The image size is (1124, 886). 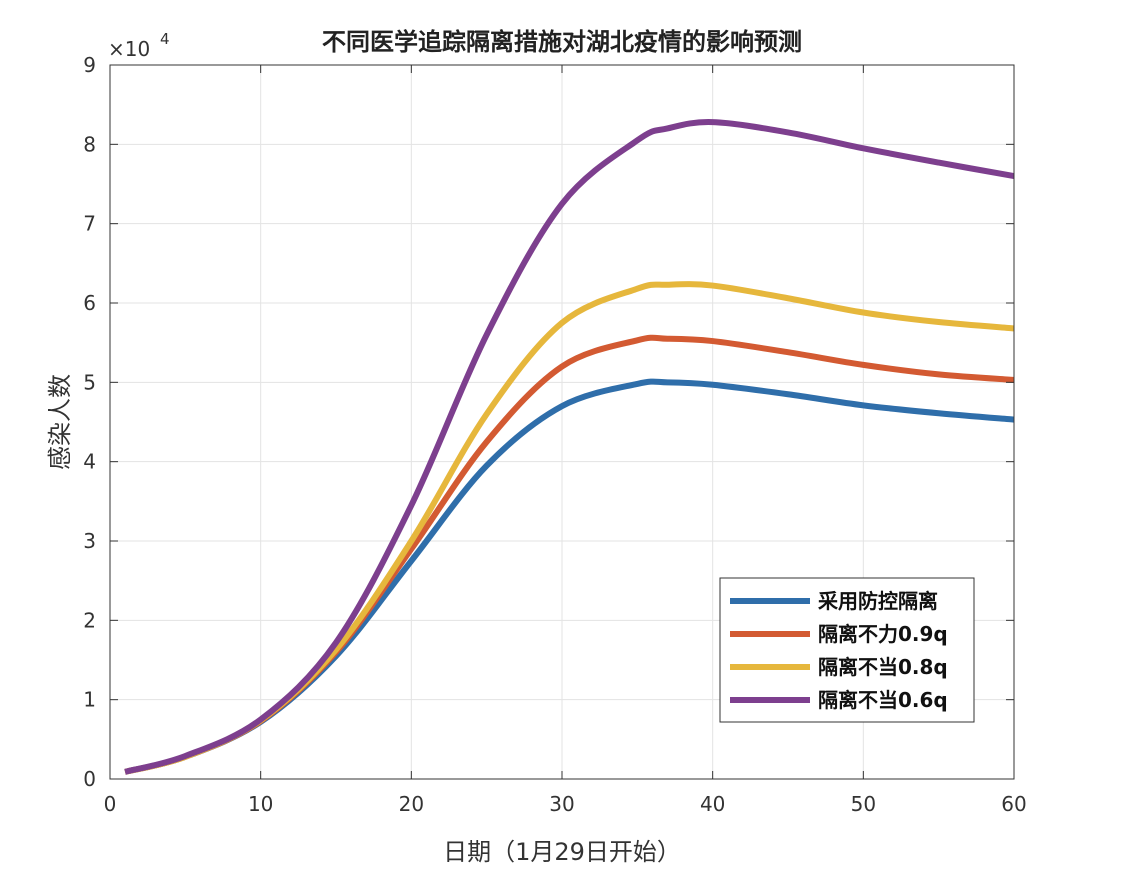 What do you see at coordinates (165, 39) in the screenshot?
I see `y-exponent-power: 4` at bounding box center [165, 39].